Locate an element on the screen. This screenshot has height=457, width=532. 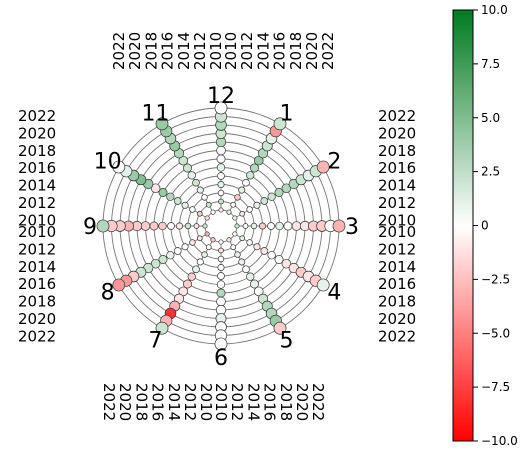
point-h12-2016 is located at coordinates (221, 159).